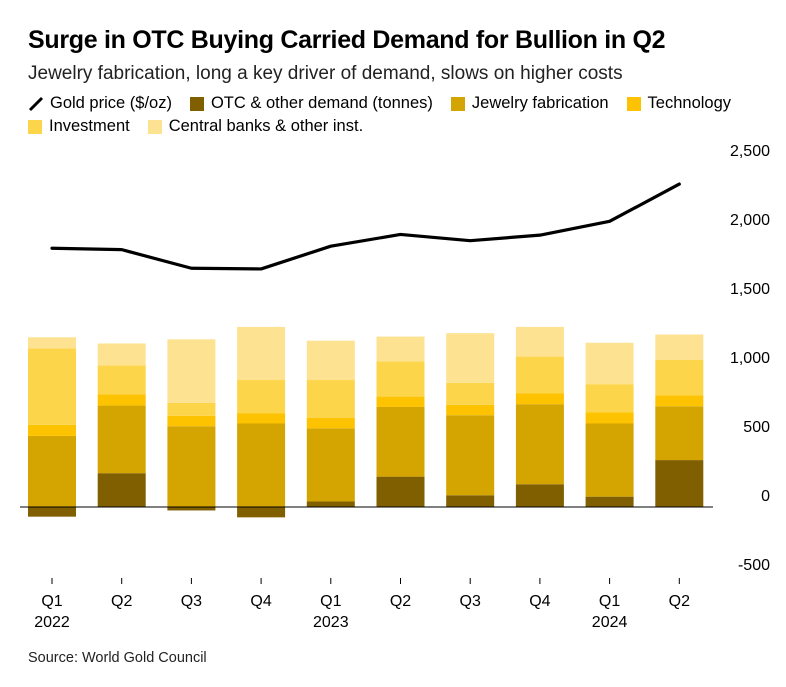 Image resolution: width=786 pixels, height=687 pixels. I want to click on x-year-label: 2022, so click(52, 622).